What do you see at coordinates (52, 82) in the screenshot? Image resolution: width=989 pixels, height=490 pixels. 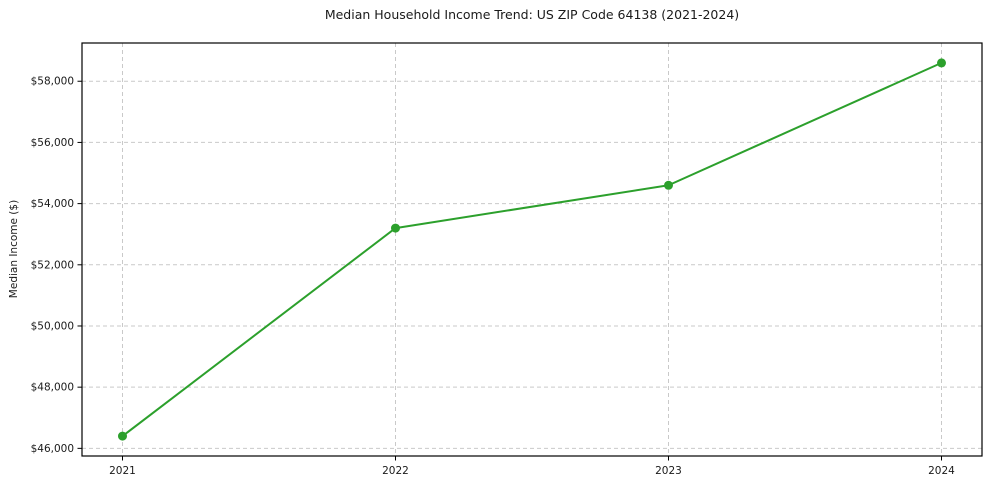 I see `y-tick-label: $58,000` at bounding box center [52, 82].